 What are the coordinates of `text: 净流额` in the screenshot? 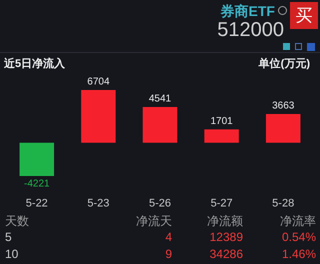 It's located at (225, 221).